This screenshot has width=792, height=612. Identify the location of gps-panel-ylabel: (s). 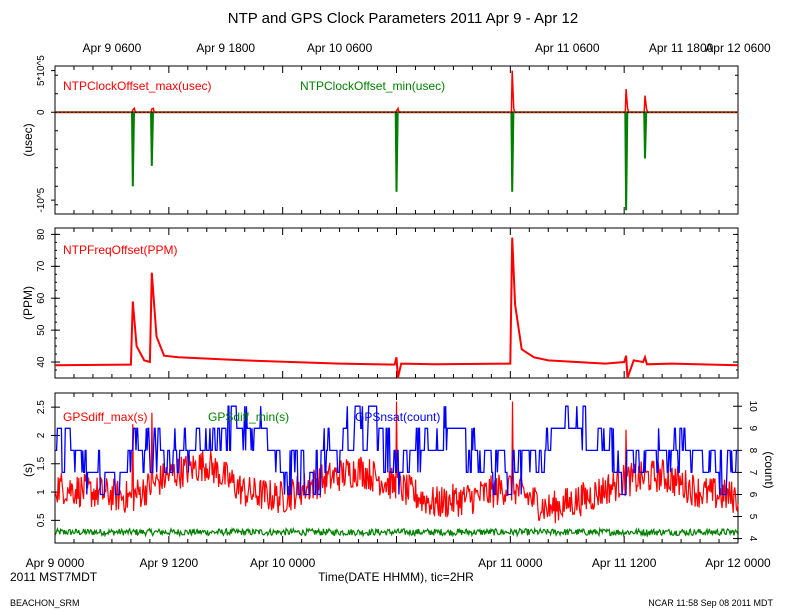
(28, 470).